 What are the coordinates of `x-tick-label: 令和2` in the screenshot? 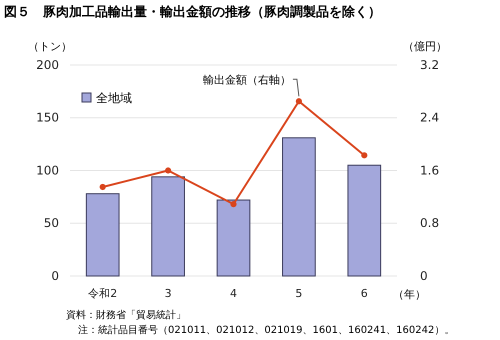 It's located at (103, 293).